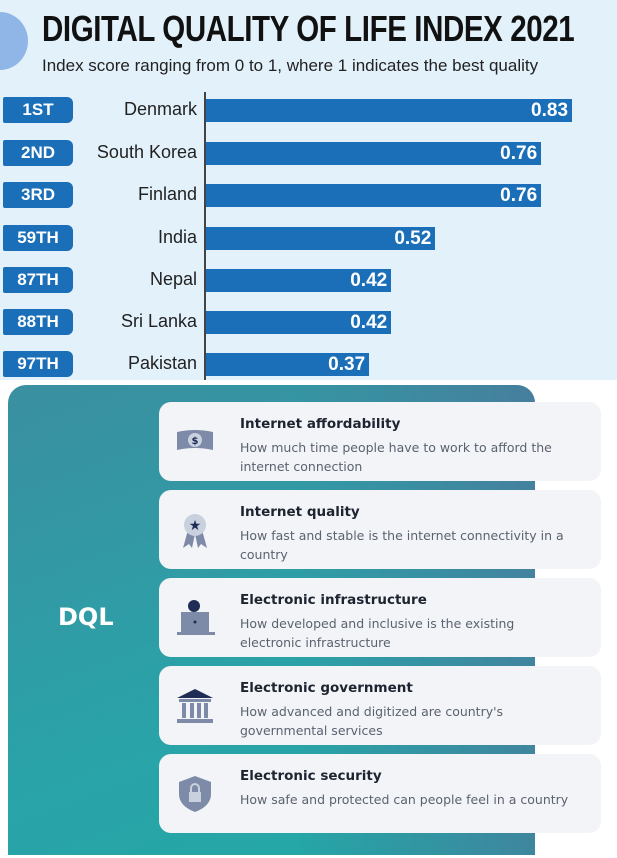  What do you see at coordinates (320, 424) in the screenshot?
I see `card-title: Internet affordability` at bounding box center [320, 424].